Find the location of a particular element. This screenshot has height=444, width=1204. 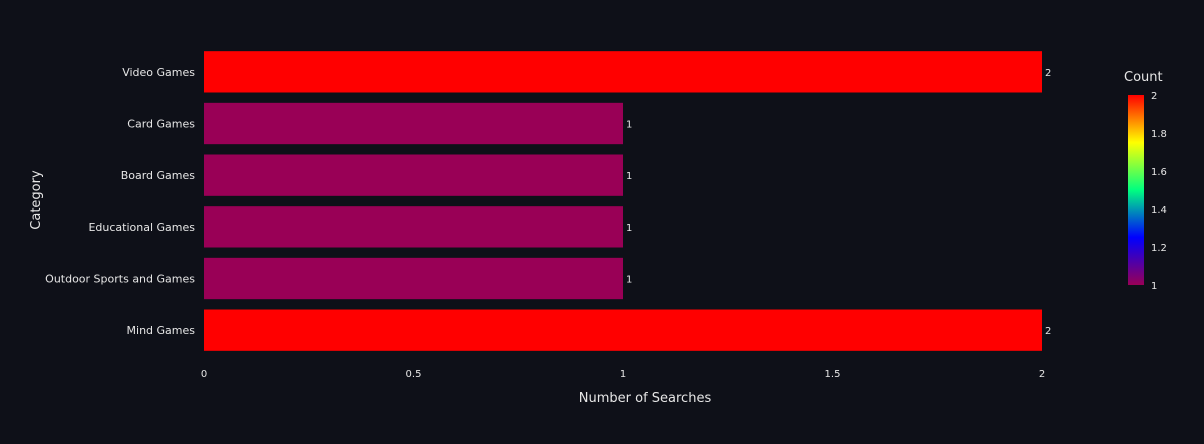

y-tick-label: Mind Games is located at coordinates (161, 330).